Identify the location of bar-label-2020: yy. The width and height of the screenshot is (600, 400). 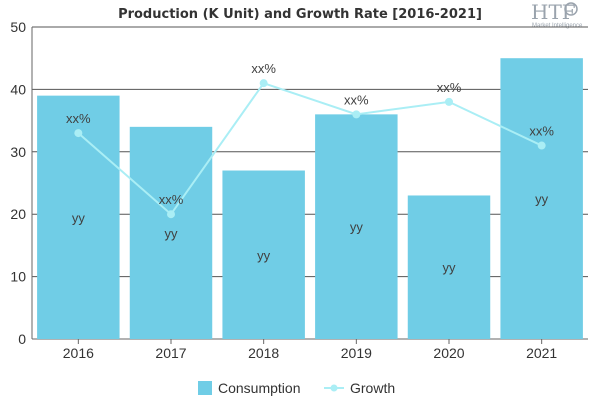
(450, 267).